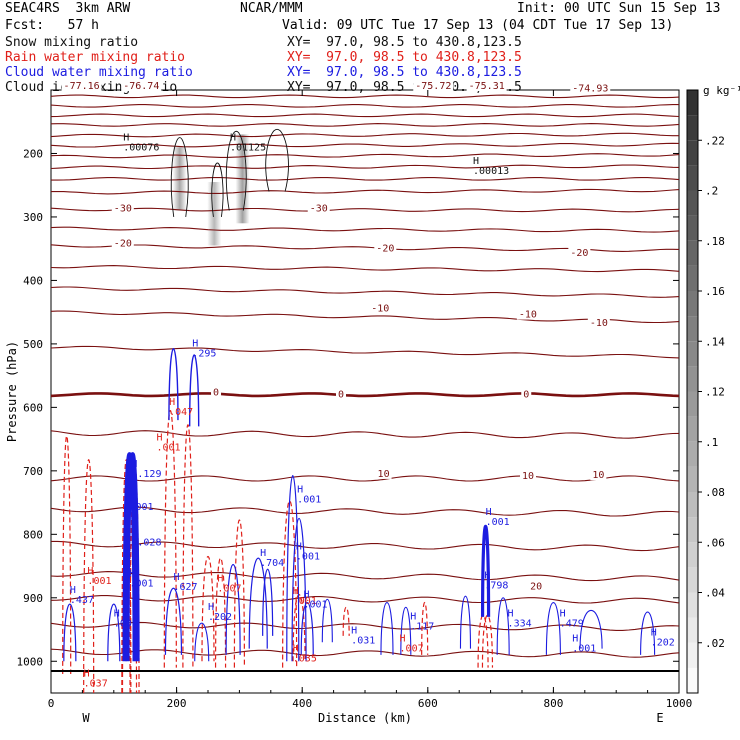  What do you see at coordinates (305, 658) in the screenshot?
I see `rain-max-label: .035` at bounding box center [305, 658].